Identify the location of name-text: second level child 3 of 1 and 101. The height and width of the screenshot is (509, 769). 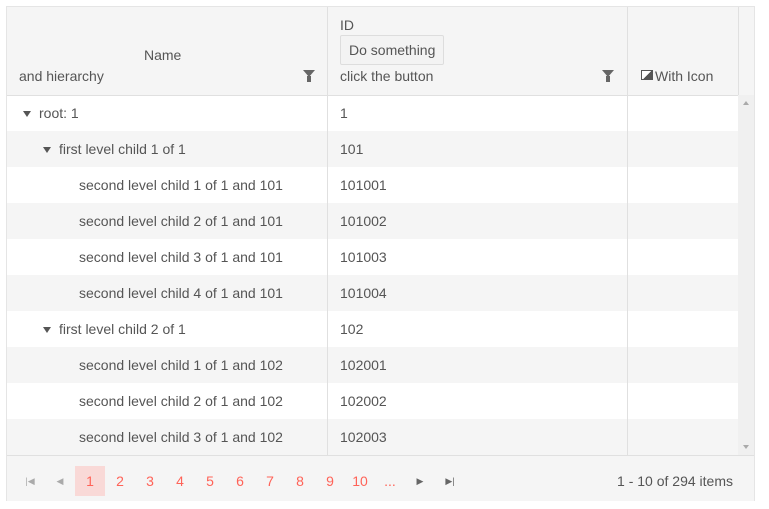
(181, 257).